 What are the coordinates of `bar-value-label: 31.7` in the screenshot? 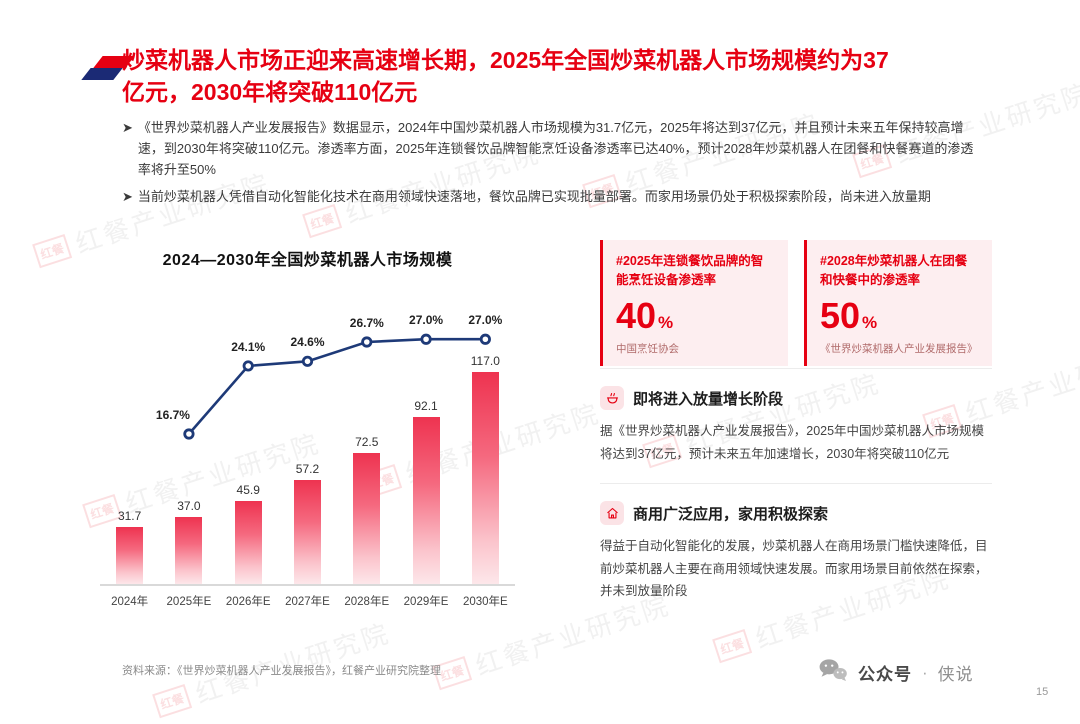 It's located at (129, 516).